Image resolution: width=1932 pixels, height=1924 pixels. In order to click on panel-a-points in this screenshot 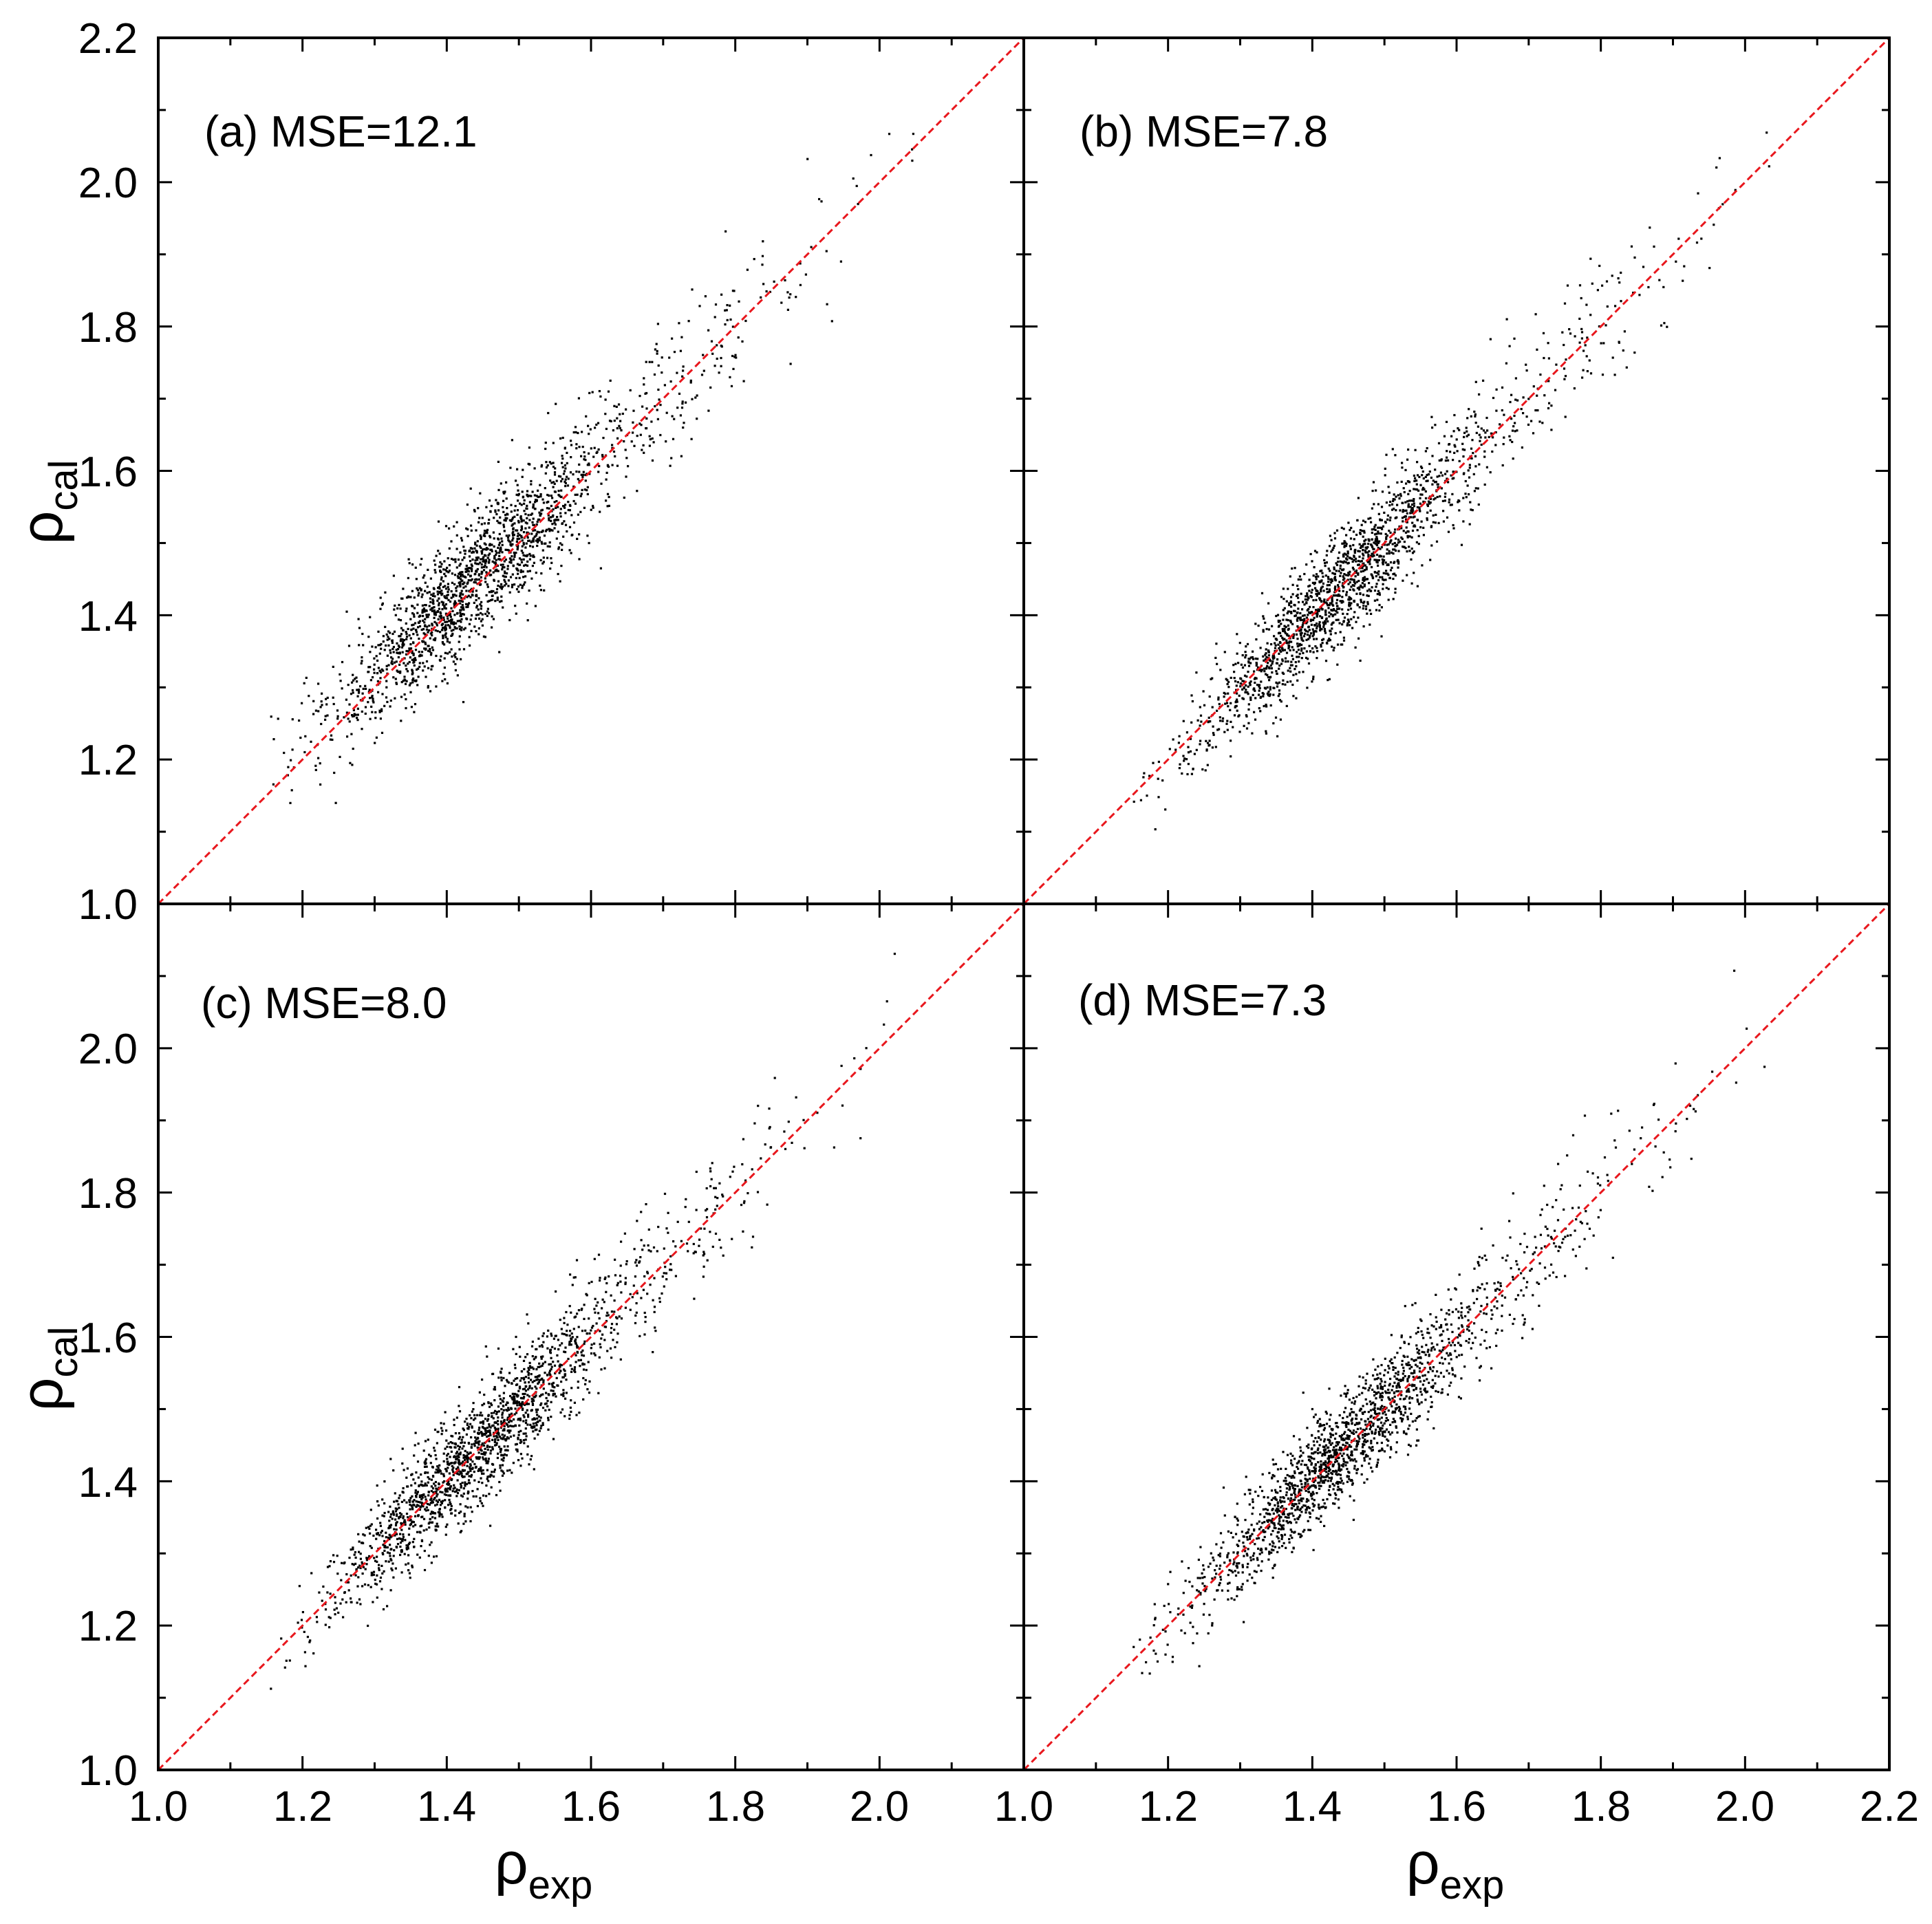, I will do `click(592, 468)`.